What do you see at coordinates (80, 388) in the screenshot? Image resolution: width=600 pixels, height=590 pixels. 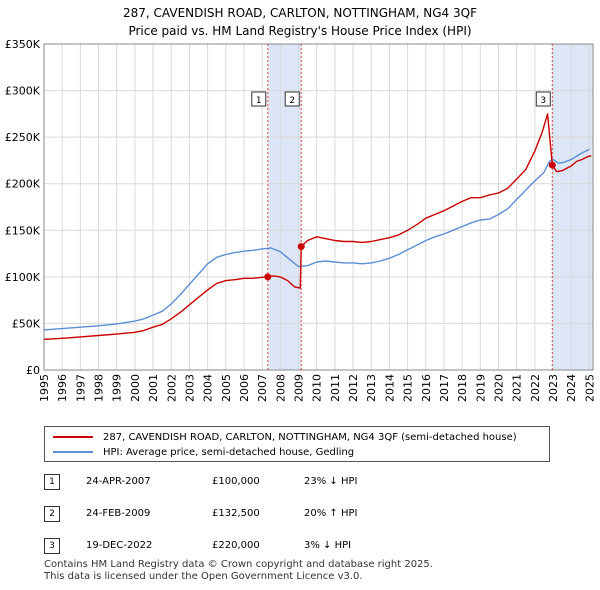 I see `x-tick-label: 1997` at bounding box center [80, 388].